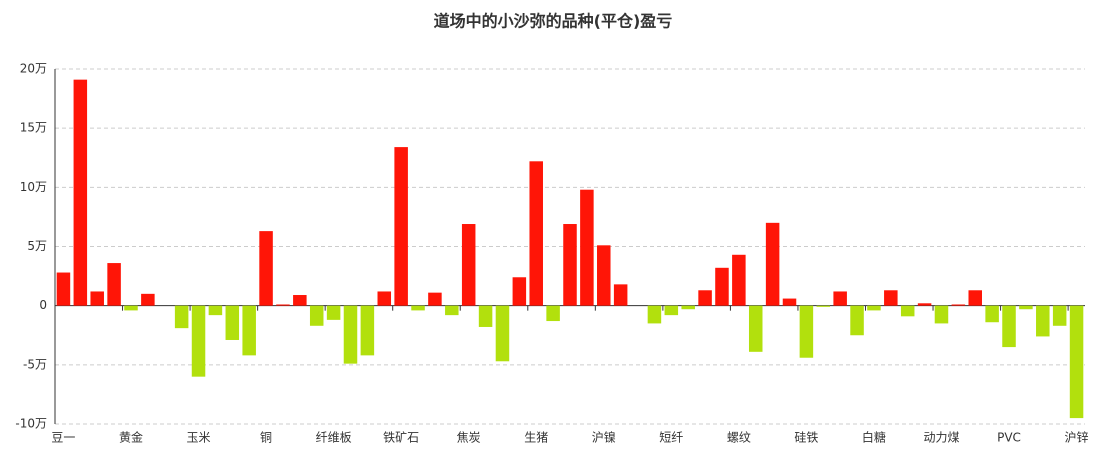  What do you see at coordinates (33, 128) in the screenshot?
I see `y-tick-label: 15万` at bounding box center [33, 128].